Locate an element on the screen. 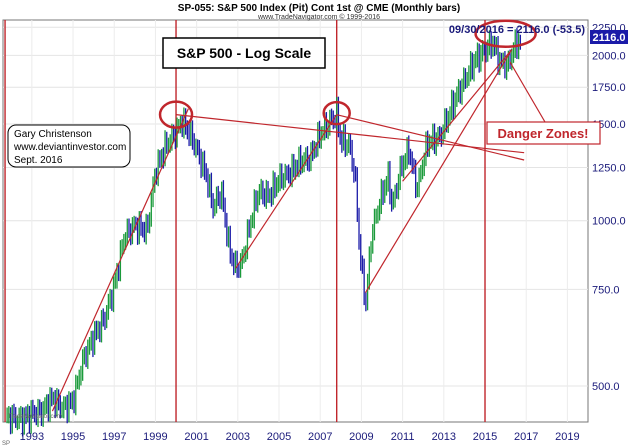 The image size is (638, 447). title-box: S&P 500 - Log Scale is located at coordinates (244, 53).